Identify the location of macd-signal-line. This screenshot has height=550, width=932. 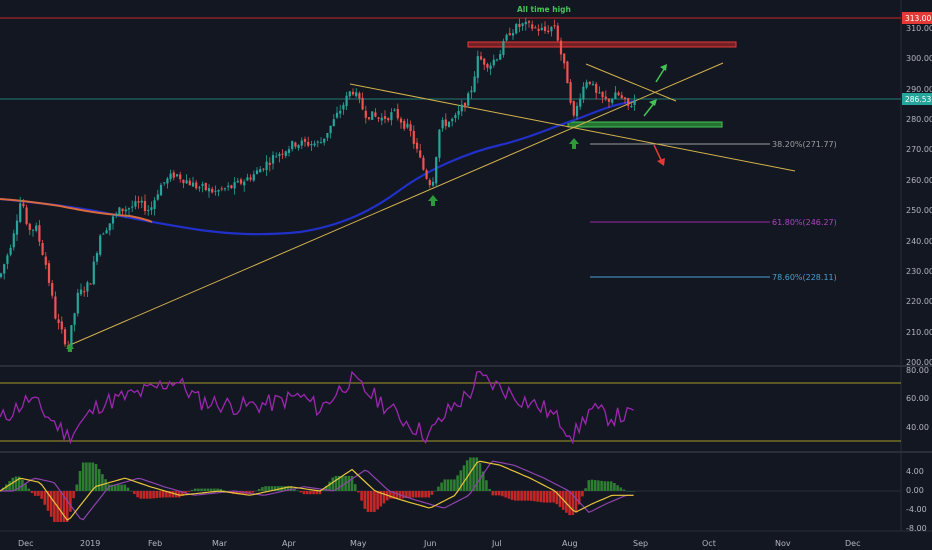
(317, 490).